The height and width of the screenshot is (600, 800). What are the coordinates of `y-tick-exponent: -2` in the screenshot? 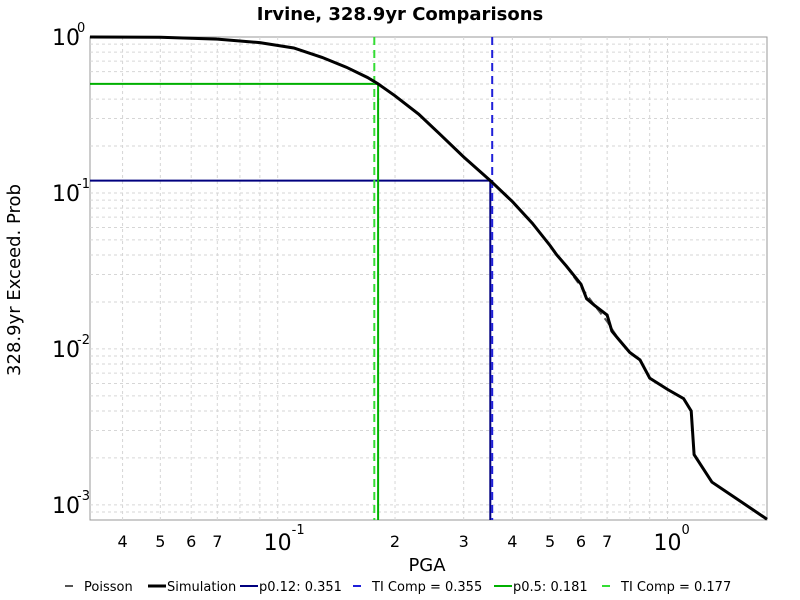 It's located at (83, 340).